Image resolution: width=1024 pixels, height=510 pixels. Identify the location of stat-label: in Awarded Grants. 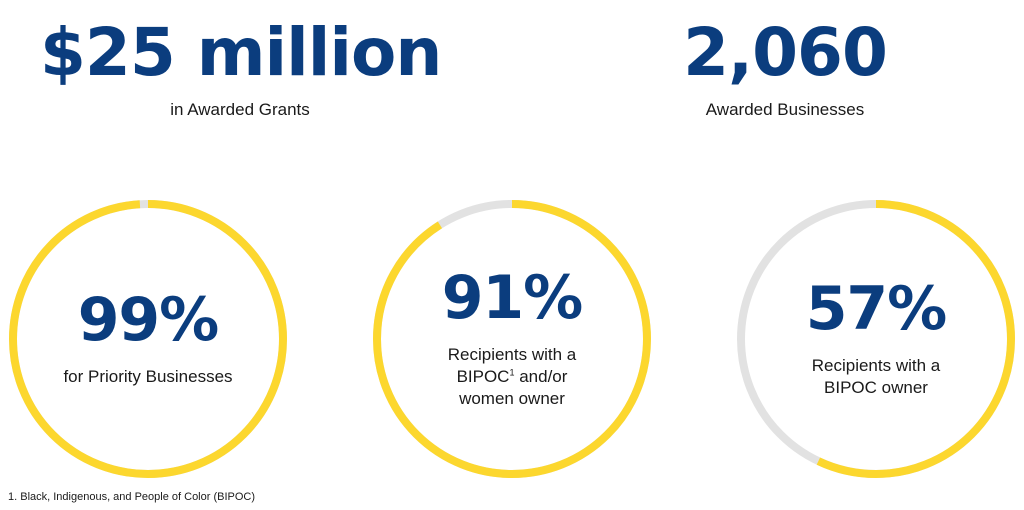
(240, 109).